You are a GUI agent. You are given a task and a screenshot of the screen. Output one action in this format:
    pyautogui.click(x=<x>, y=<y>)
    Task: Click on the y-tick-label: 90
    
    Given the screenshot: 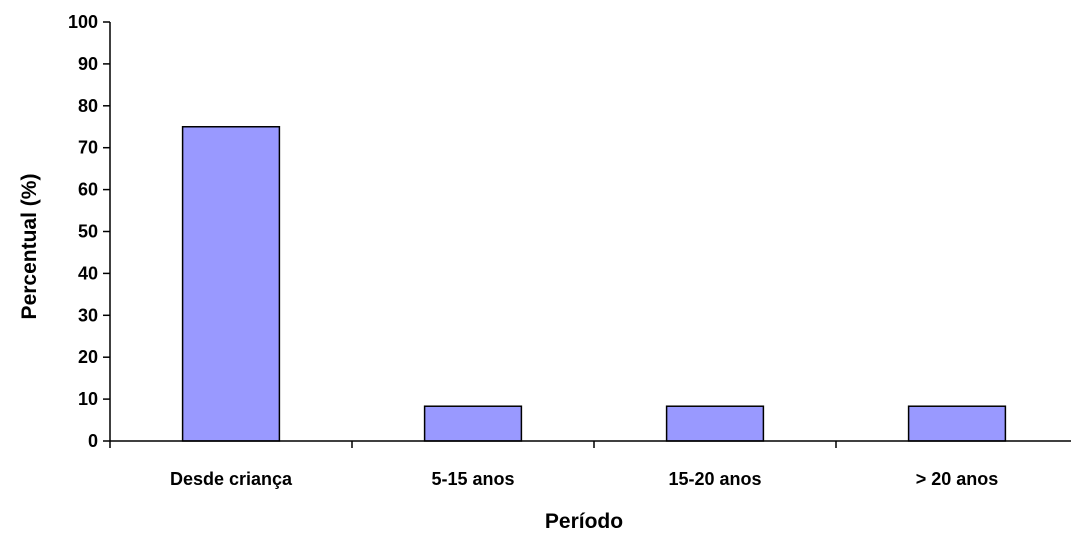 What is the action you would take?
    pyautogui.click(x=88, y=64)
    